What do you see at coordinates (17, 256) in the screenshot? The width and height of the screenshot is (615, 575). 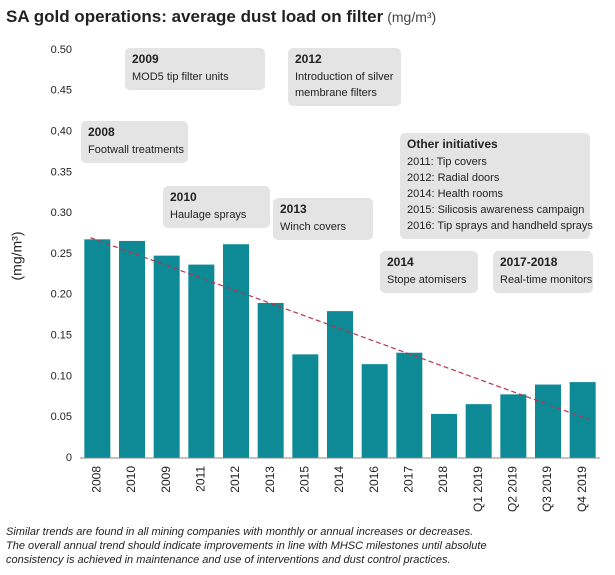 I see `y-axis-label: (mg/m³)` at bounding box center [17, 256].